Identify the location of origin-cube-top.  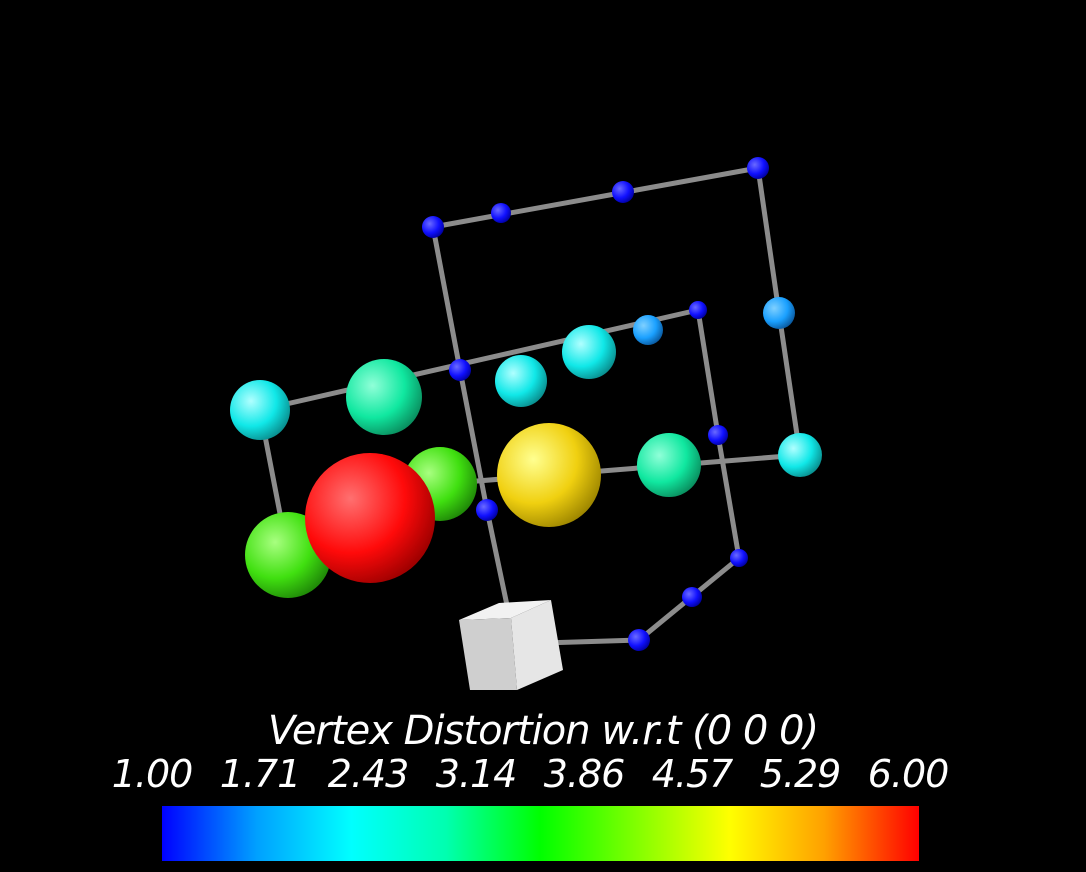
(505, 610).